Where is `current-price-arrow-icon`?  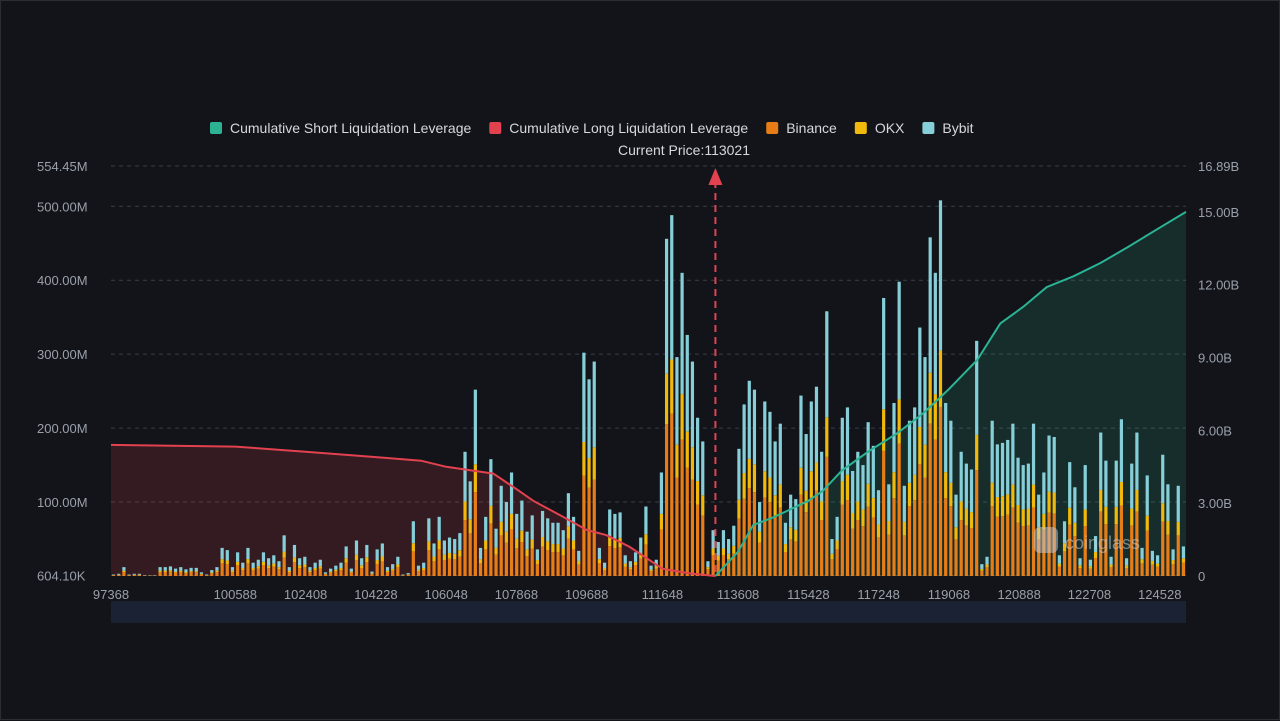 current-price-arrow-icon is located at coordinates (715, 176).